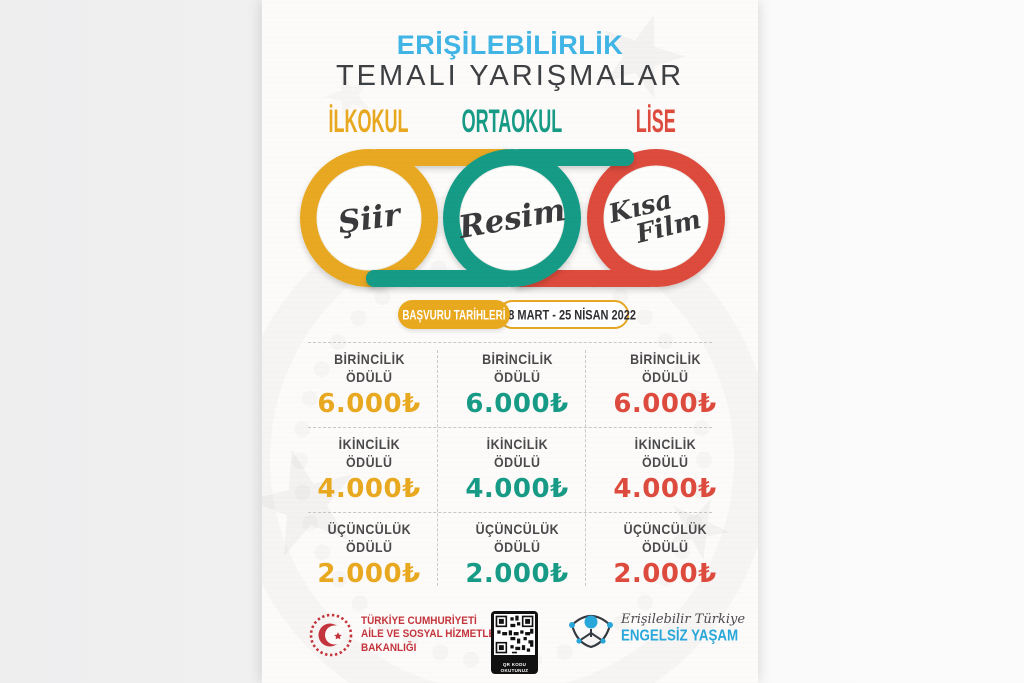  I want to click on logo-script-text: Erişilebilir Türkiye, so click(683, 619).